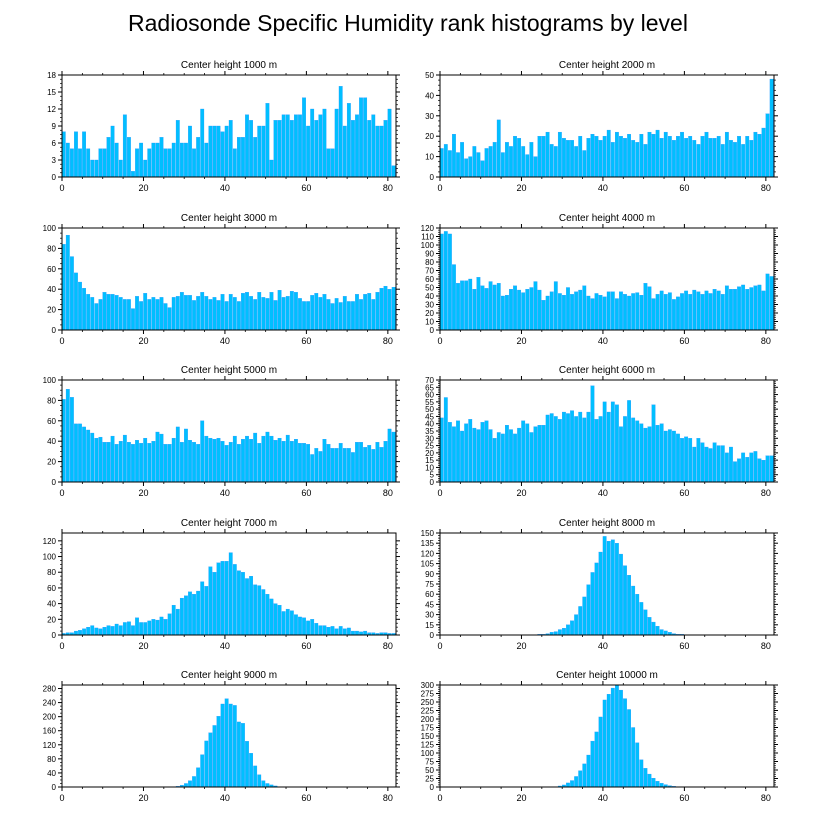 The width and height of the screenshot is (816, 824). Describe the element at coordinates (428, 694) in the screenshot. I see `y-tick-label: 275` at that location.